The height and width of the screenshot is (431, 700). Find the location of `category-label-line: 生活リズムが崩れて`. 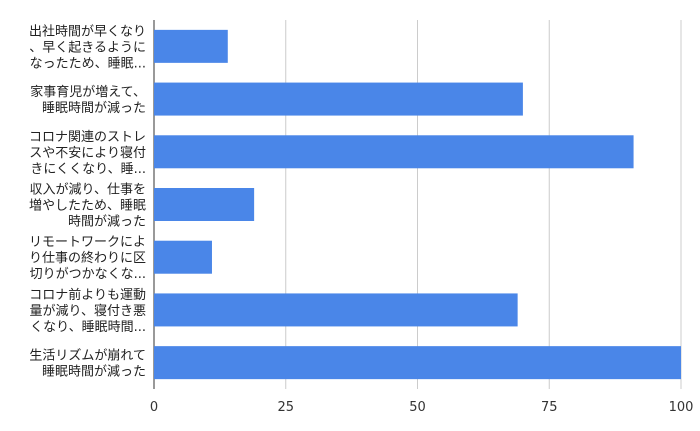

category-label-line: 生活リズムが崩れて is located at coordinates (87, 356).